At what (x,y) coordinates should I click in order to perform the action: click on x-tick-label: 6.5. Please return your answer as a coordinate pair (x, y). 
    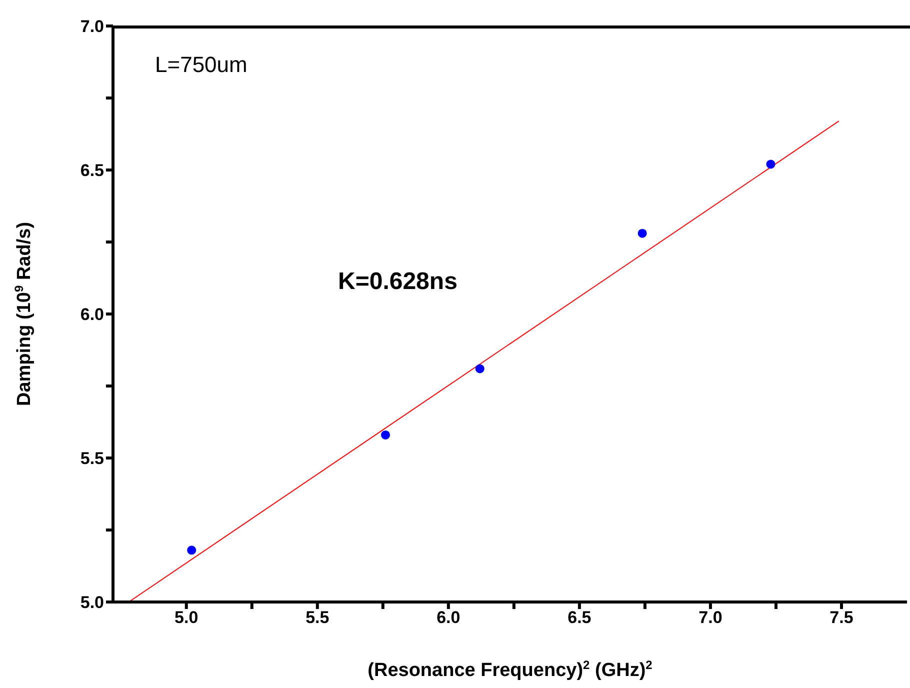
    Looking at the image, I should click on (580, 618).